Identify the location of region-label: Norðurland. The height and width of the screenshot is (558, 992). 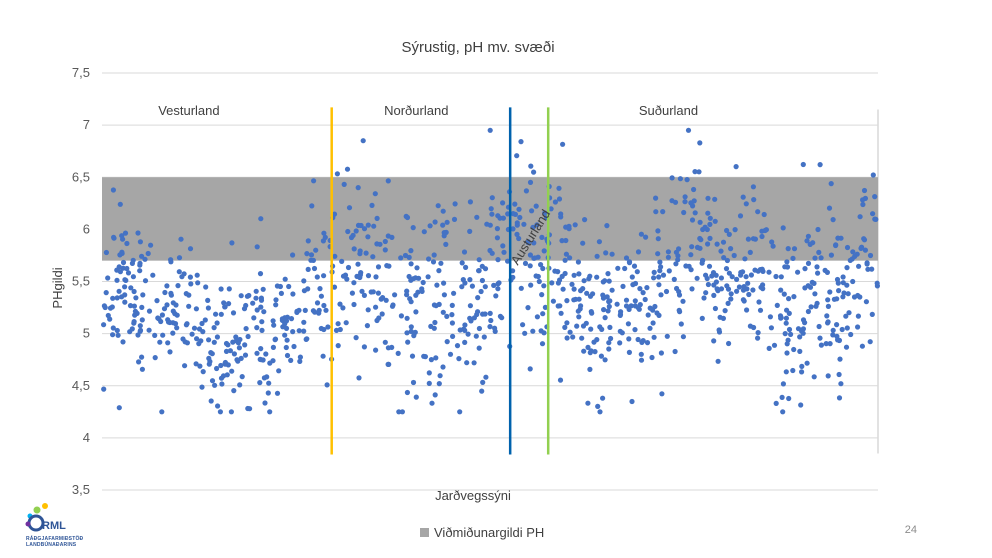
(416, 110).